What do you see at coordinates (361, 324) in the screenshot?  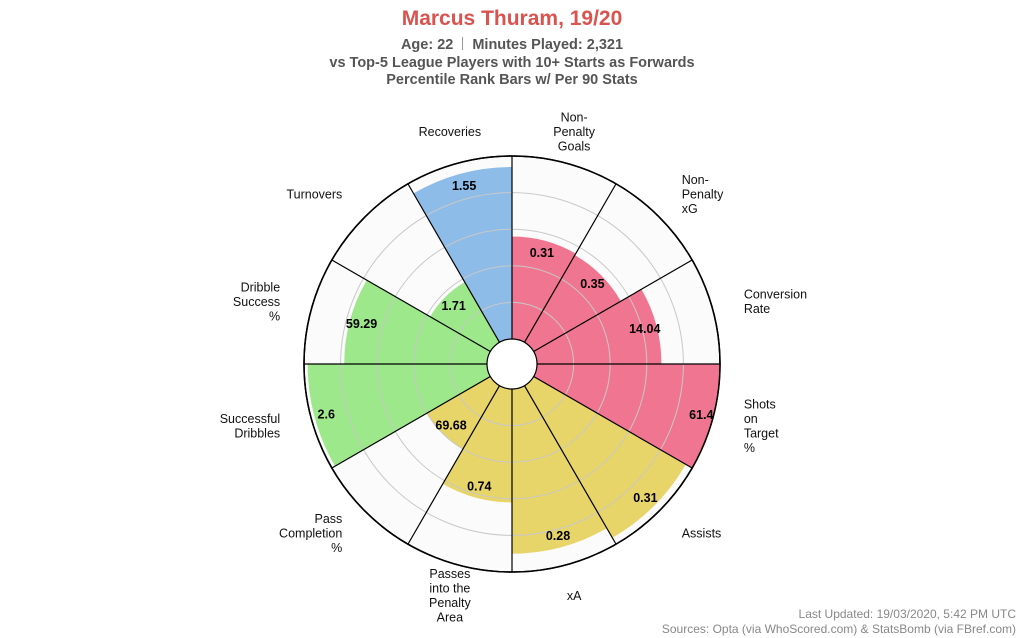 I see `value-label-9: 59.29` at bounding box center [361, 324].